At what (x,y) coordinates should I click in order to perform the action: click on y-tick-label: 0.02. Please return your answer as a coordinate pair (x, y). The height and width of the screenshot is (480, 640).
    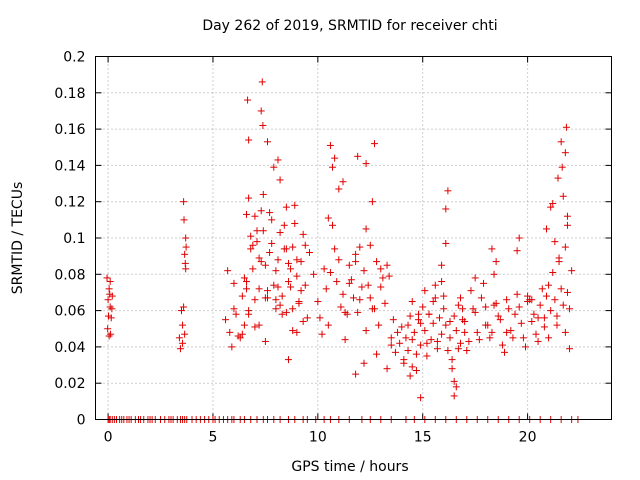
    Looking at the image, I should click on (69, 384).